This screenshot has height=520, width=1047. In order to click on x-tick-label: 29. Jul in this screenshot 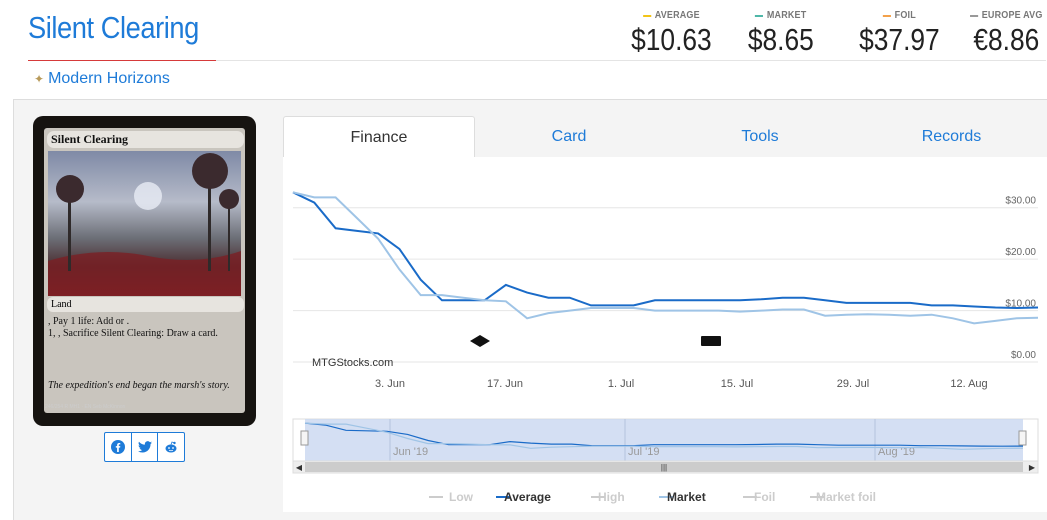, I will do `click(853, 384)`.